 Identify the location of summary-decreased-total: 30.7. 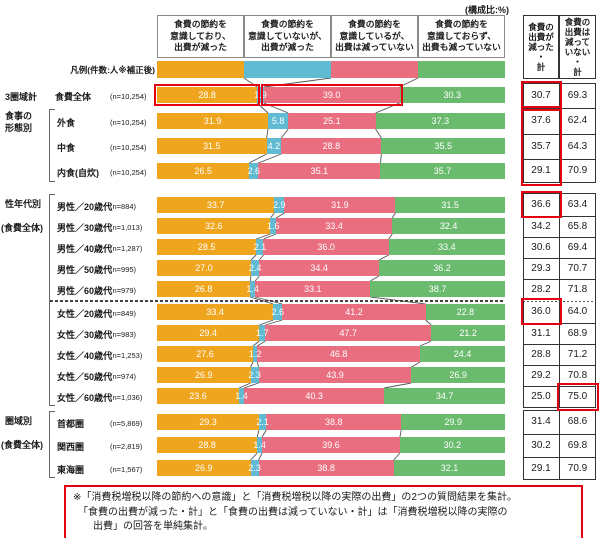
(541, 95).